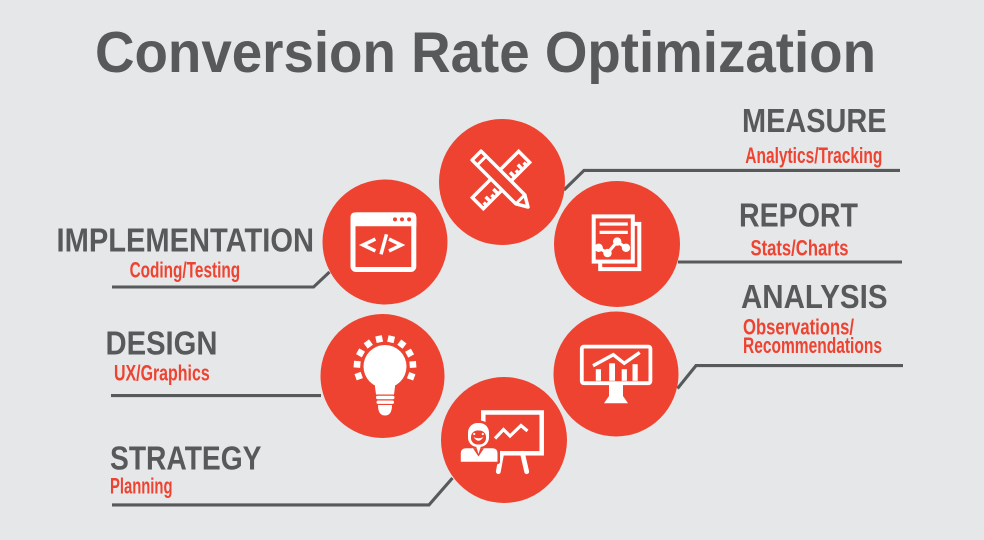  I want to click on svg-text: Coding/Testing, so click(185, 269).